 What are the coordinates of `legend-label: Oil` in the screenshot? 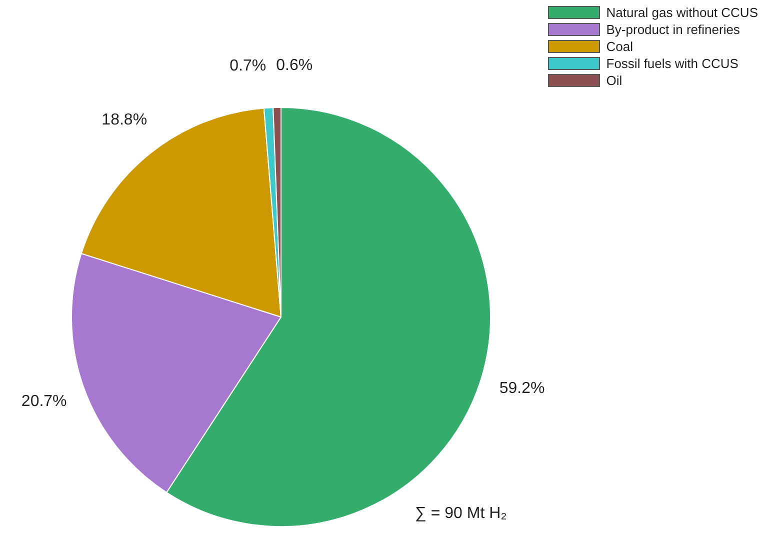 It's located at (614, 80).